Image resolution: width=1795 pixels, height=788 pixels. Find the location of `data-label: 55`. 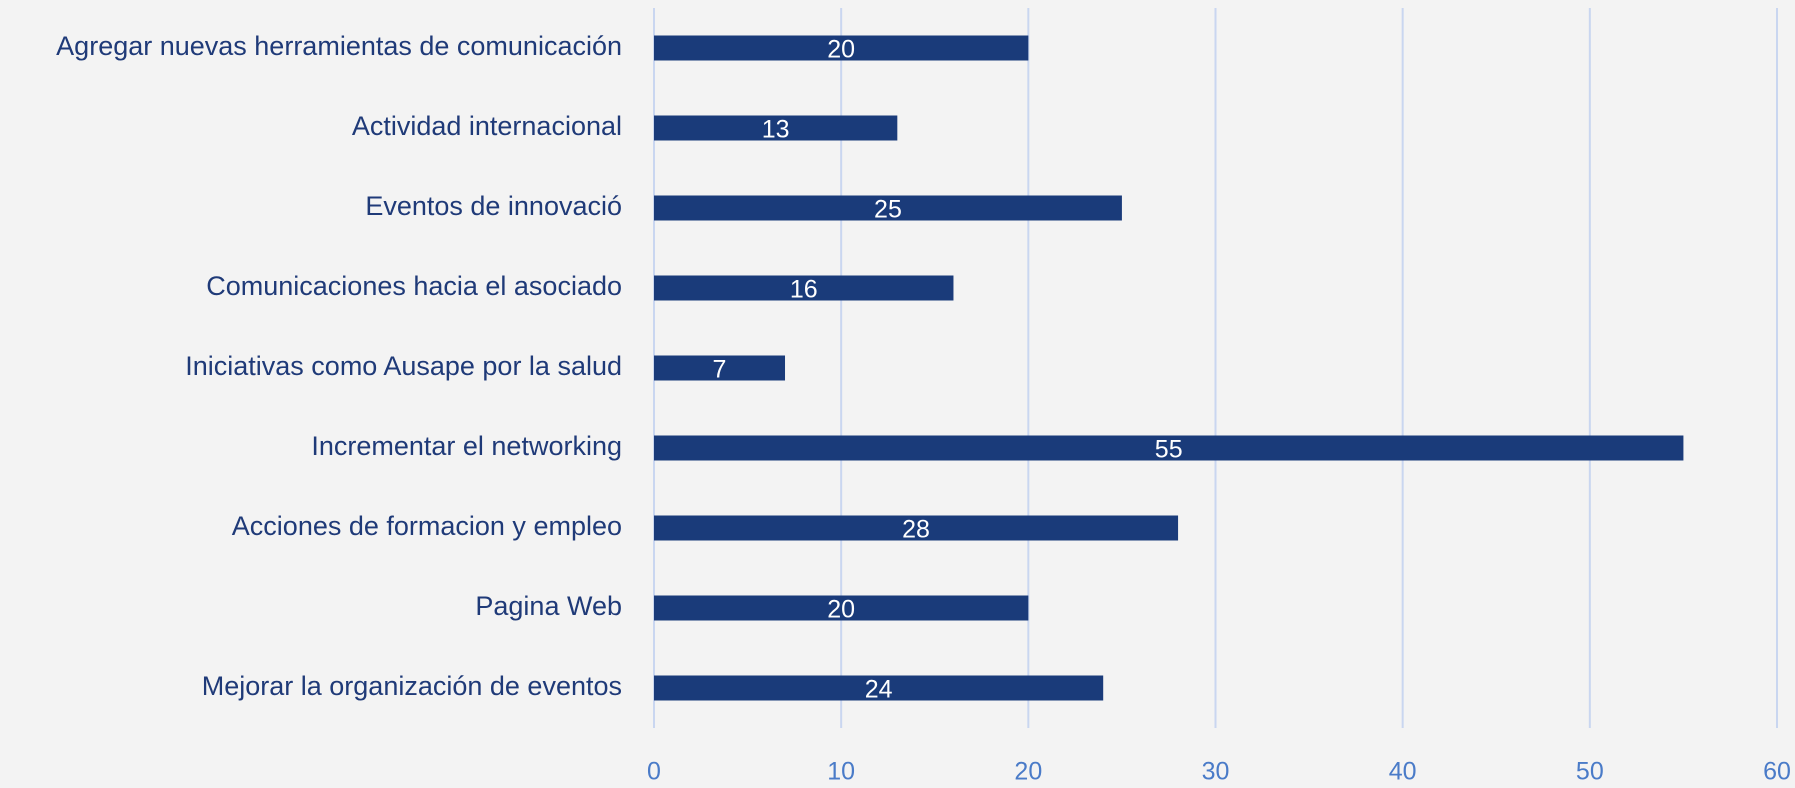

data-label: 55 is located at coordinates (1169, 450).